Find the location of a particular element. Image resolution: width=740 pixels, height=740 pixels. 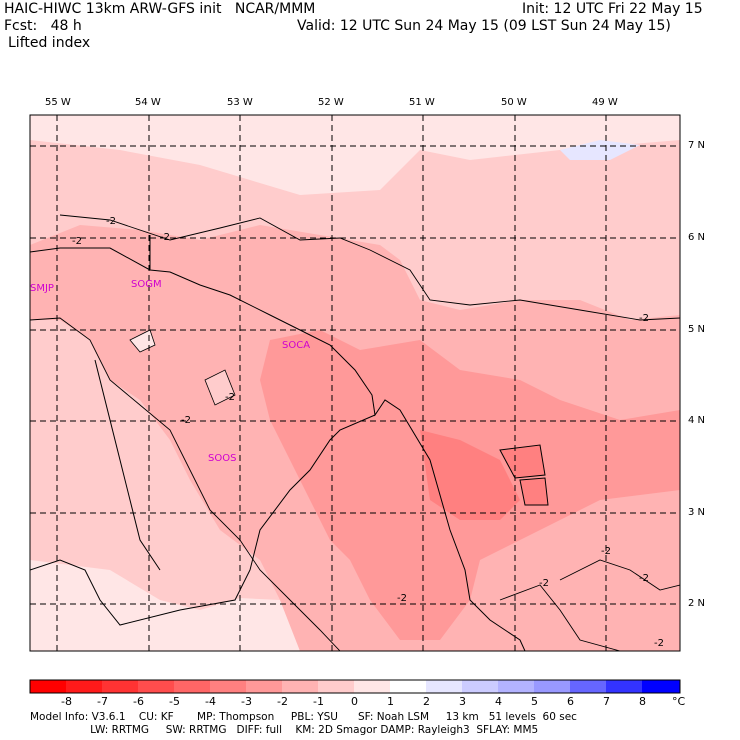

lon-label-53w: 53 W is located at coordinates (240, 102).